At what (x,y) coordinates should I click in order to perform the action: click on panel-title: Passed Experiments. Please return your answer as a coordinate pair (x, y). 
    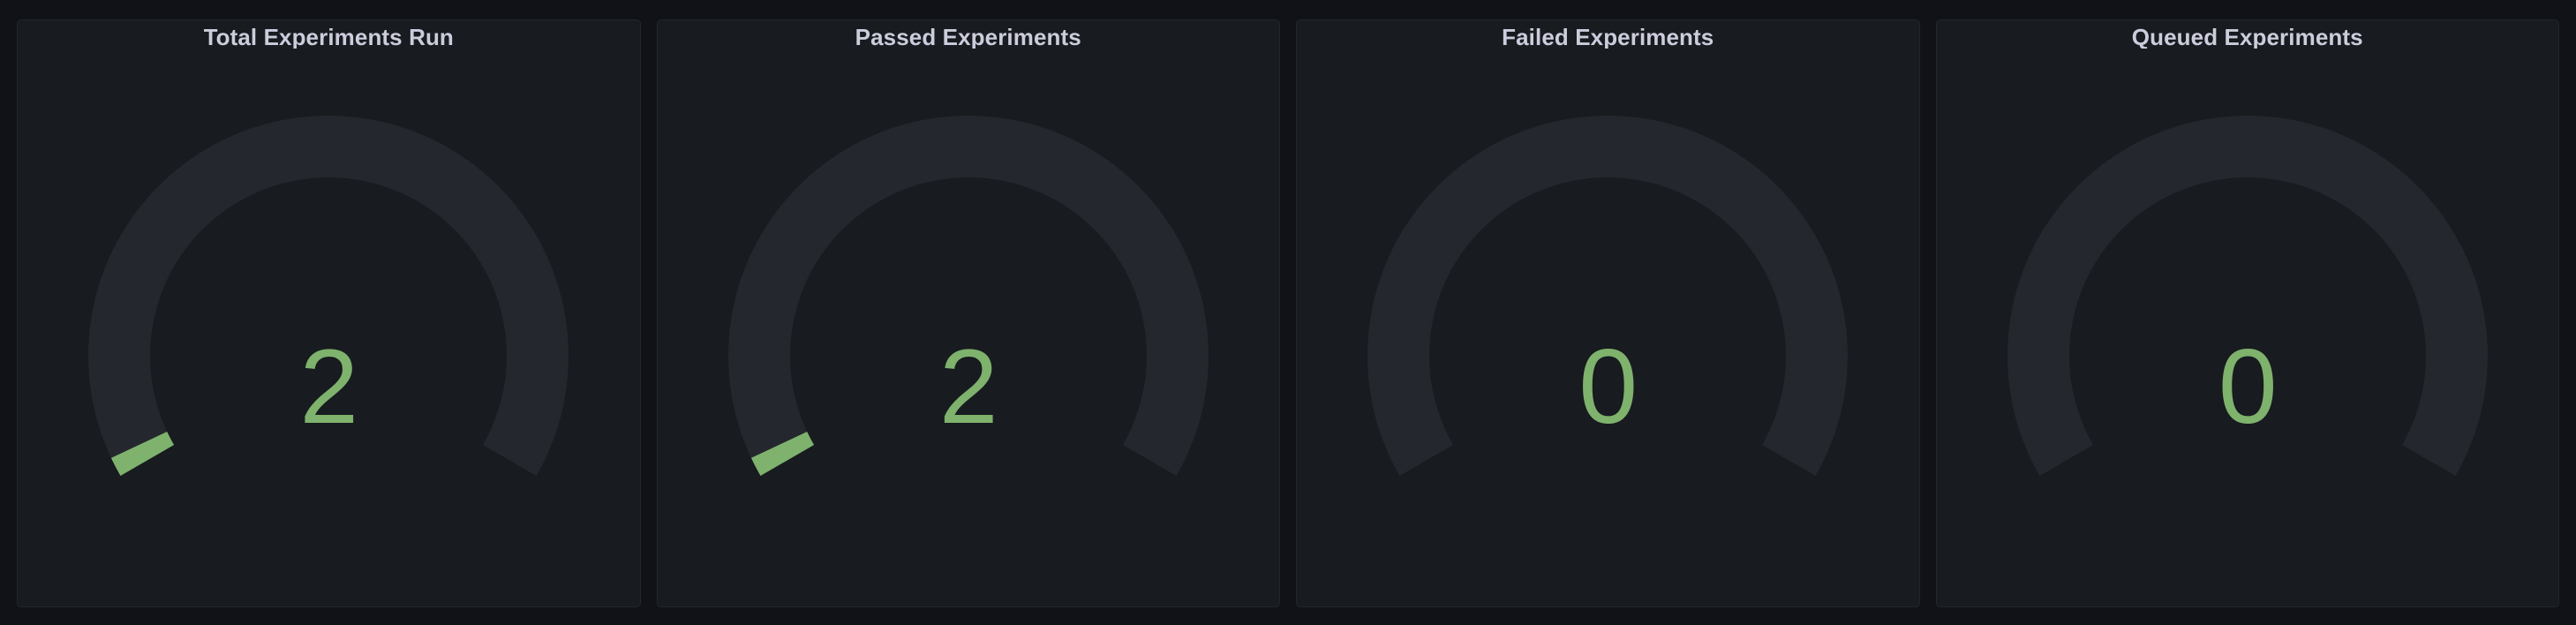
    Looking at the image, I should click on (968, 38).